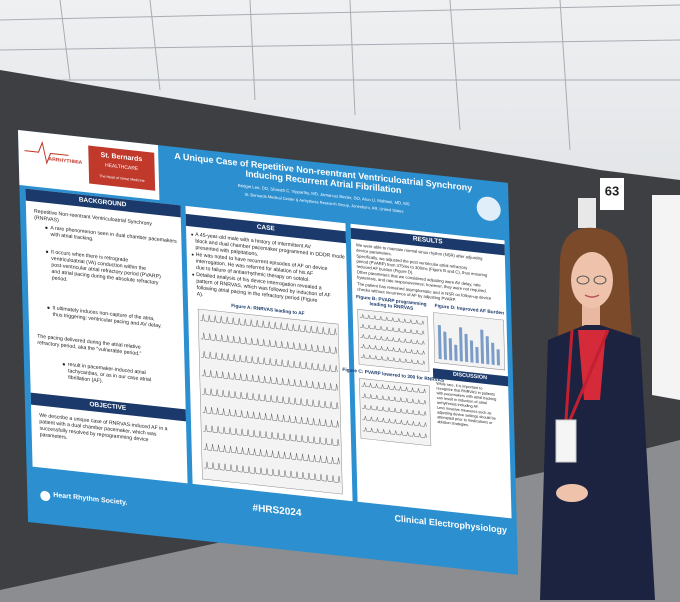  What do you see at coordinates (597, 413) in the screenshot?
I see `person` at bounding box center [597, 413].